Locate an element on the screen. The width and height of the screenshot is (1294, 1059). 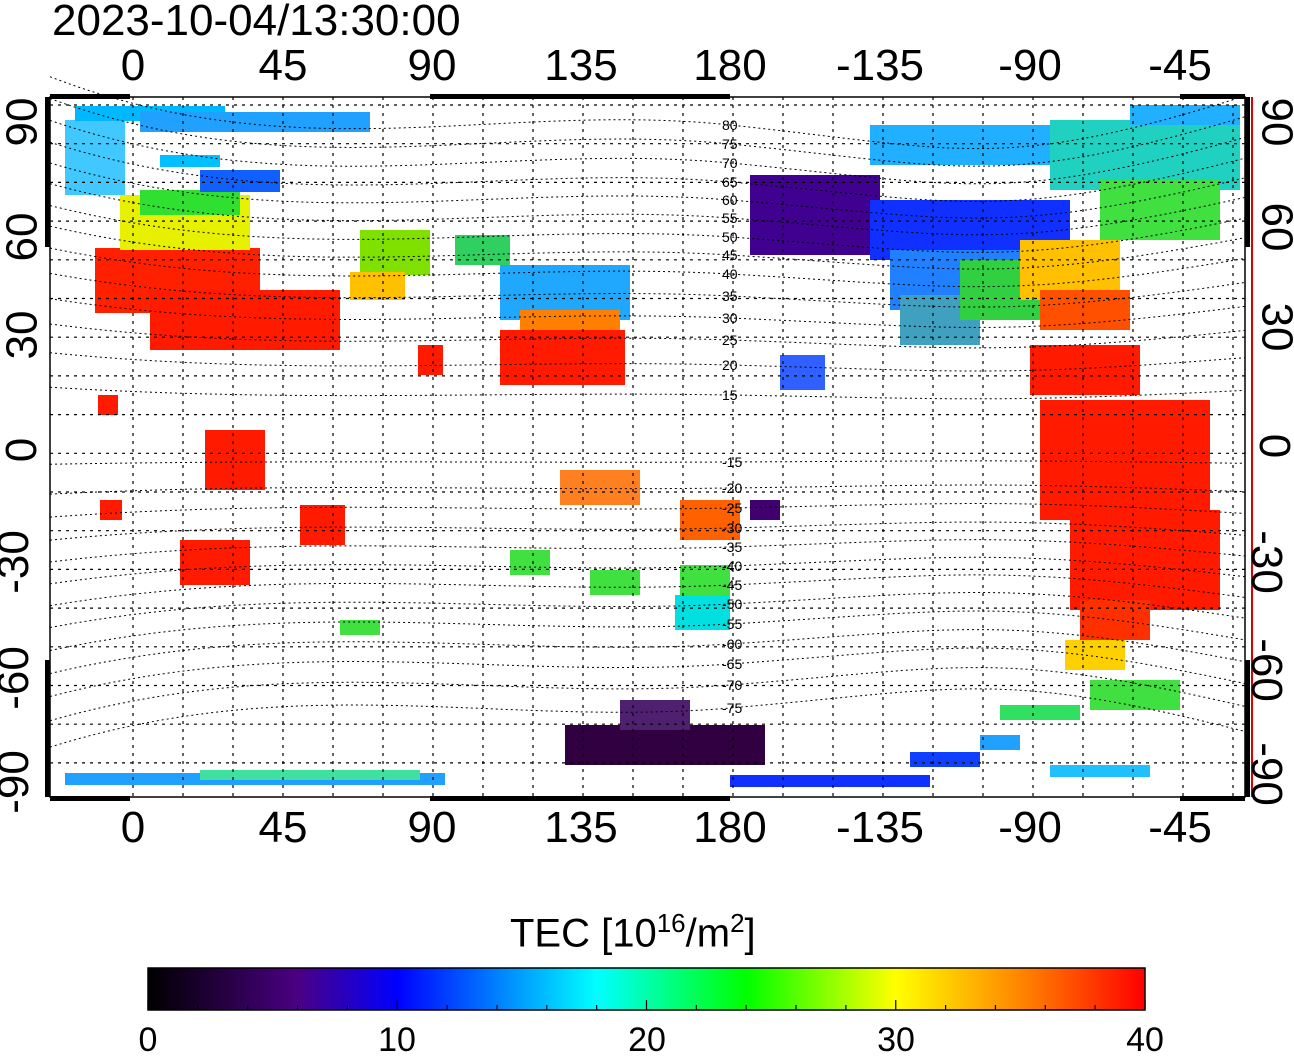
bottom-x-tick: -135 is located at coordinates (880, 827).